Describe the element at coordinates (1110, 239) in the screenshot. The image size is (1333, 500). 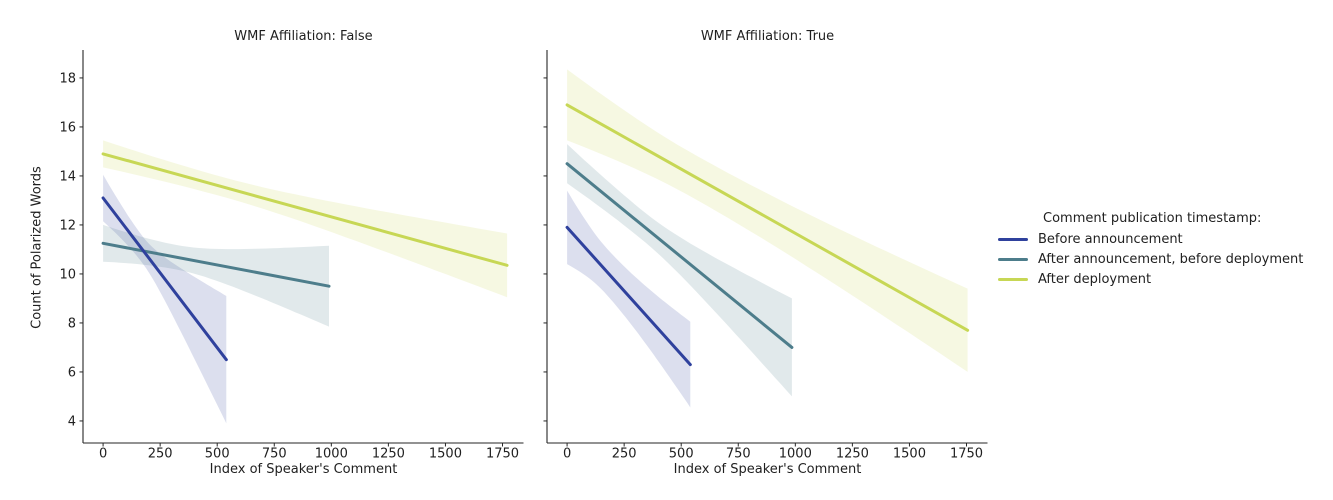
I see `legend-entry-label: Before announcement` at that location.